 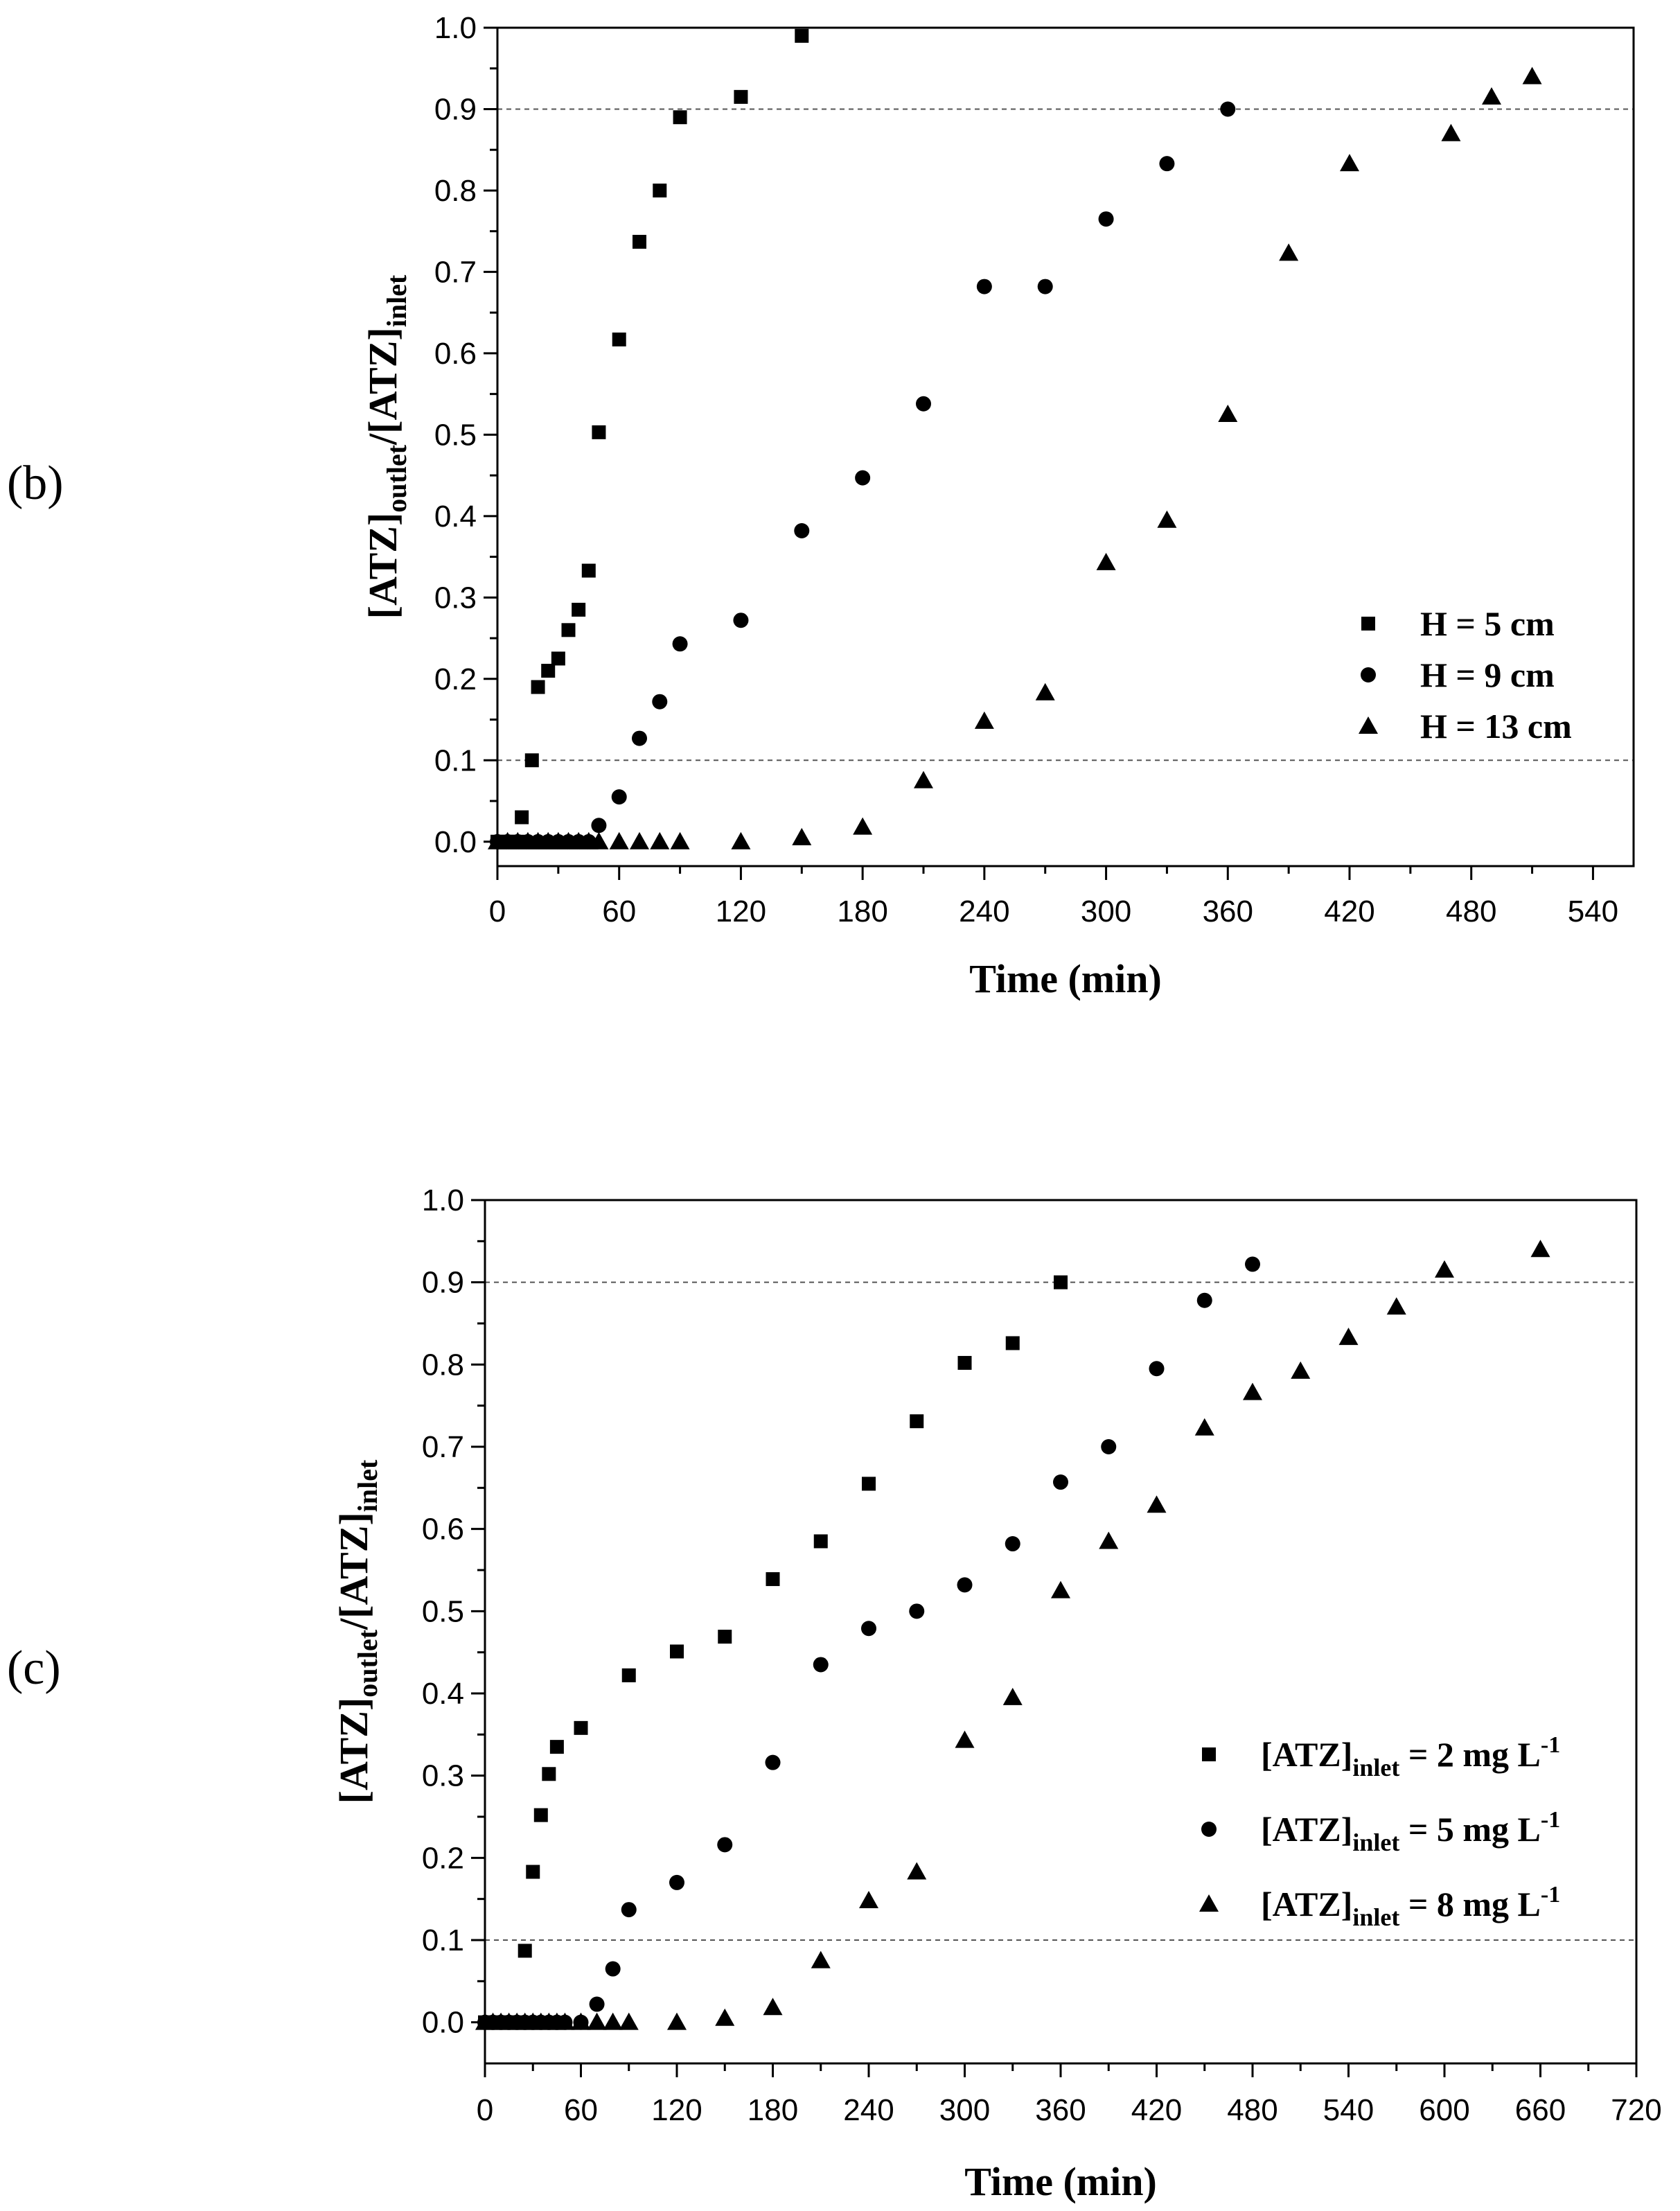 What do you see at coordinates (1540, 2110) in the screenshot?
I see `x-tick-label: 660` at bounding box center [1540, 2110].